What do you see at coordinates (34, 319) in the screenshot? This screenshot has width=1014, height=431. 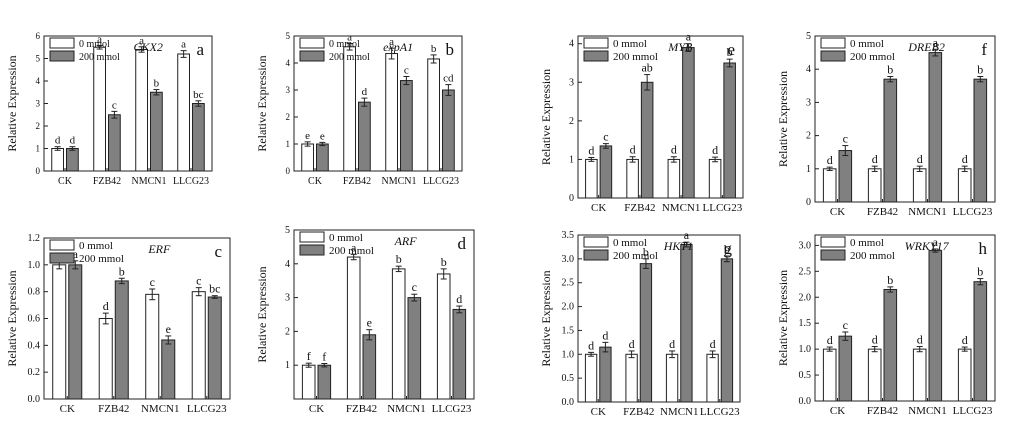 I see `y-tick-label: 0.6` at bounding box center [34, 319].